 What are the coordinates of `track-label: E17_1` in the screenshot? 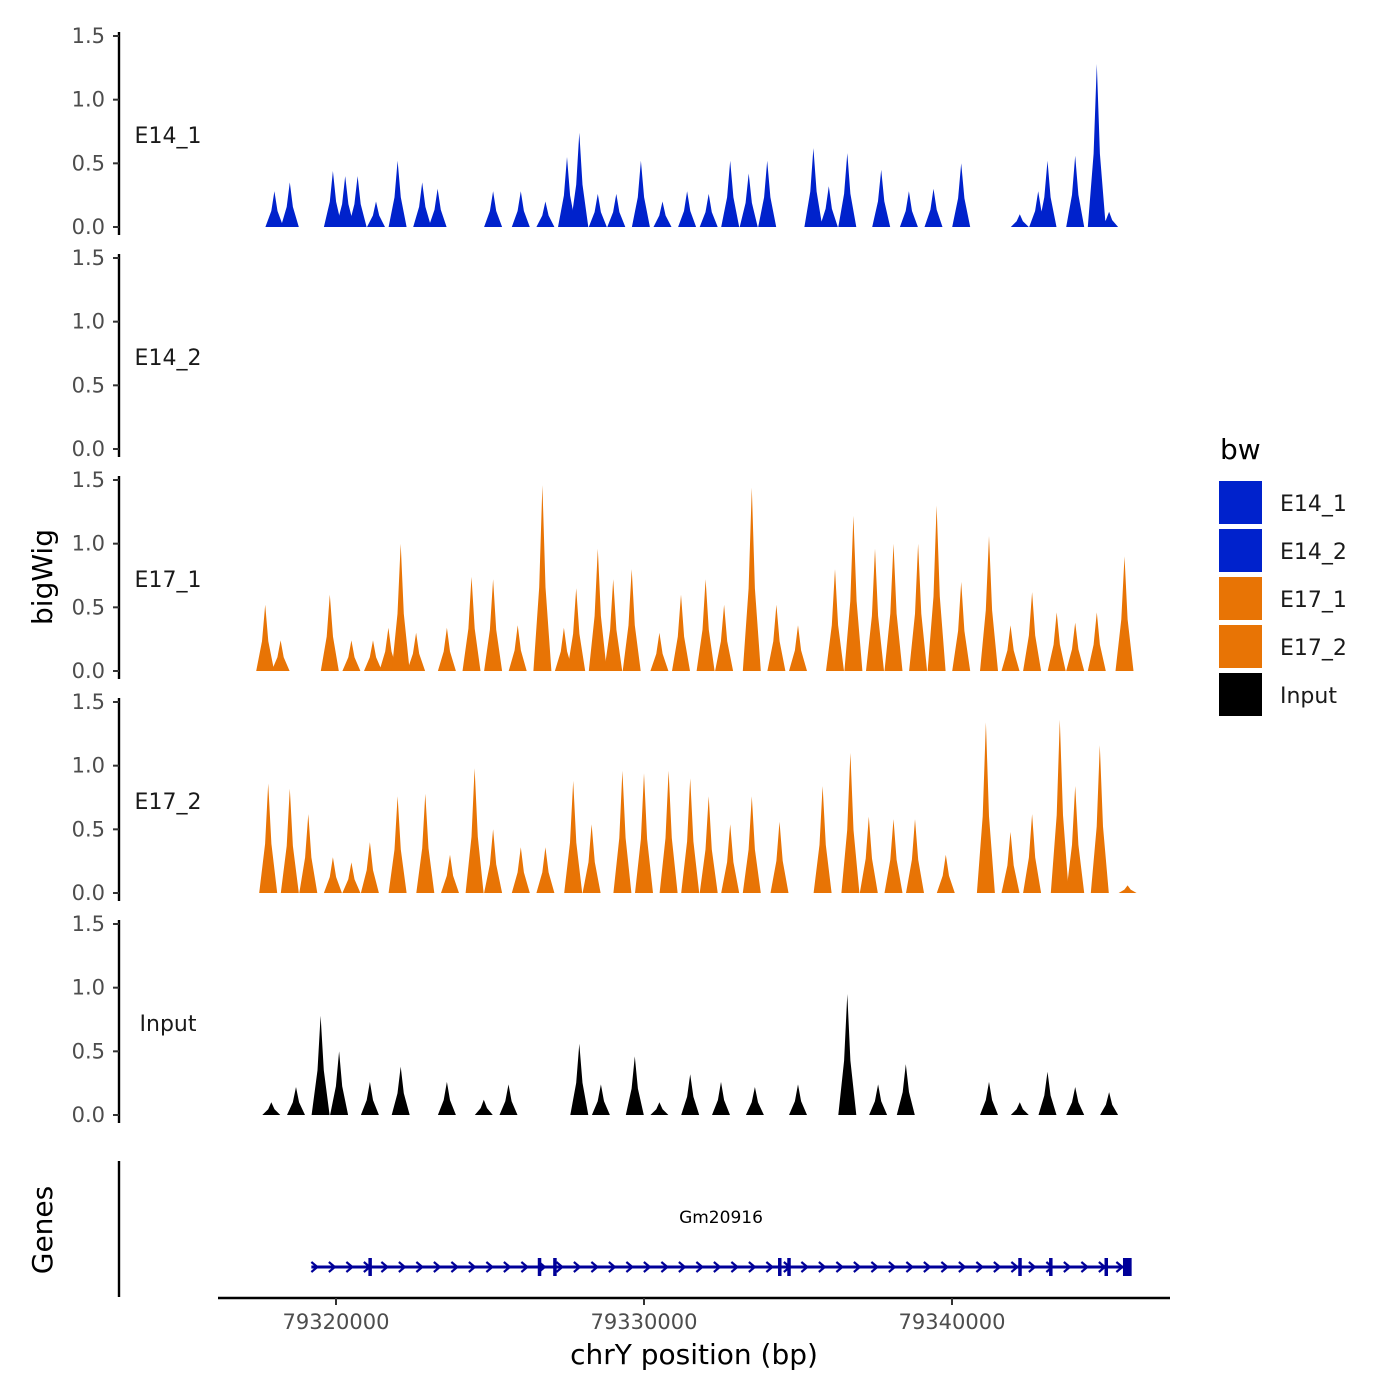 It's located at (168, 580).